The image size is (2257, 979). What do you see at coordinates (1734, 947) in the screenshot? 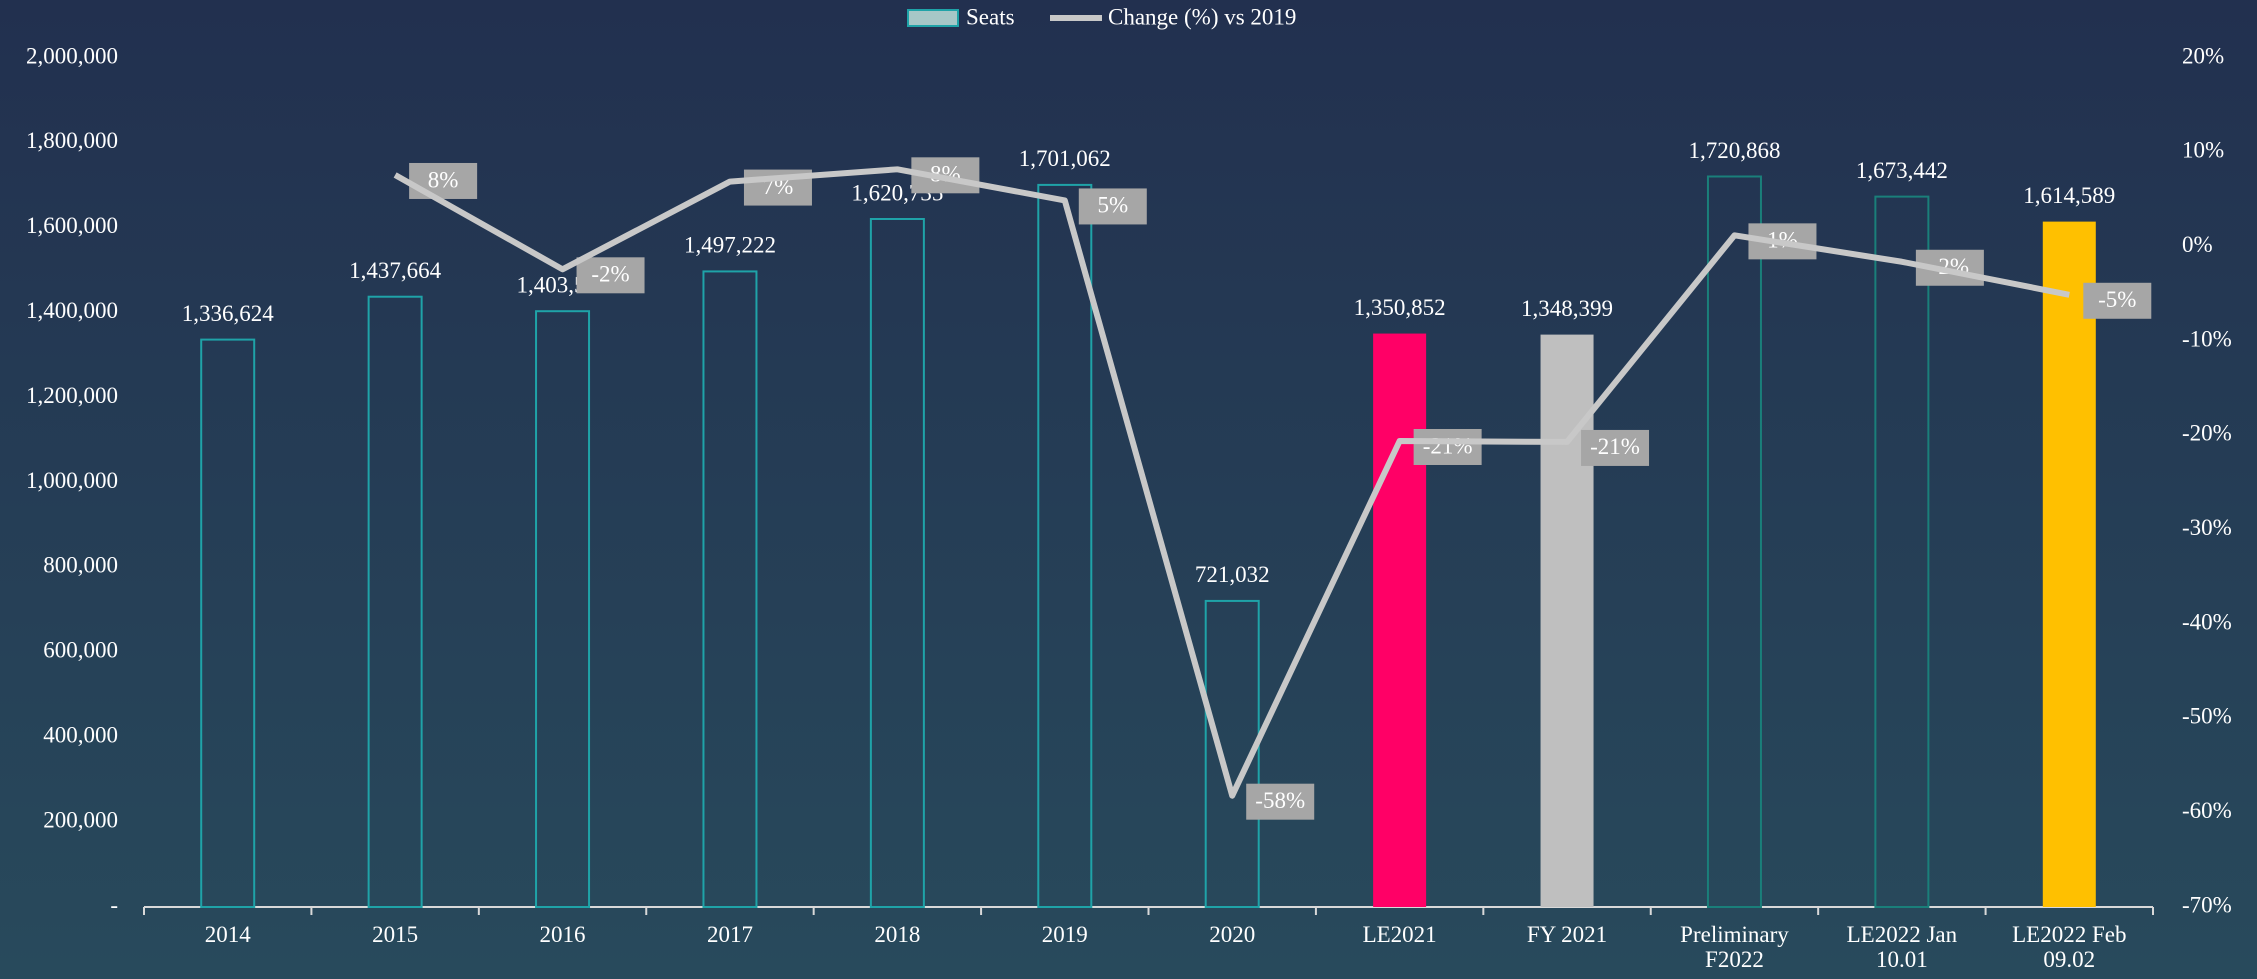
I see `x-tick-label: Preliminary F2022` at bounding box center [1734, 947].